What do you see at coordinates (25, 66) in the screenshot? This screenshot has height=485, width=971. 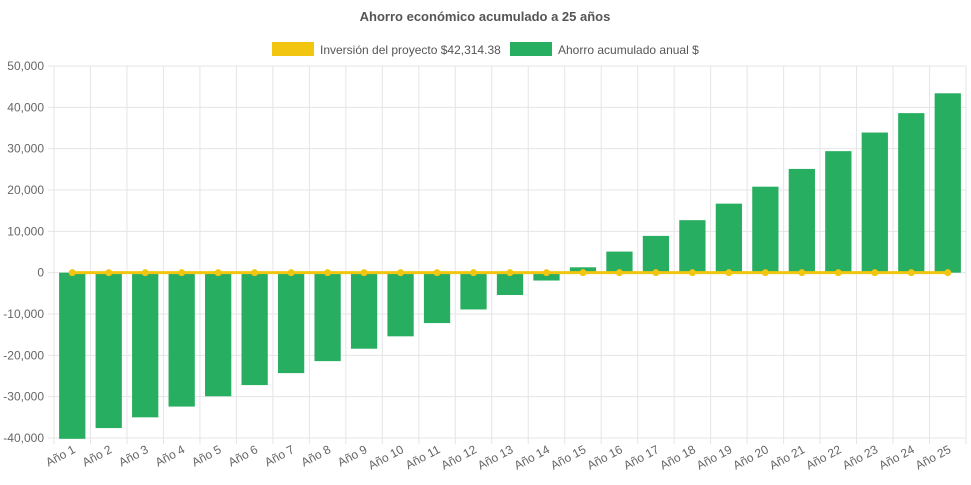 I see `y-tick-label: 50,000` at bounding box center [25, 66].